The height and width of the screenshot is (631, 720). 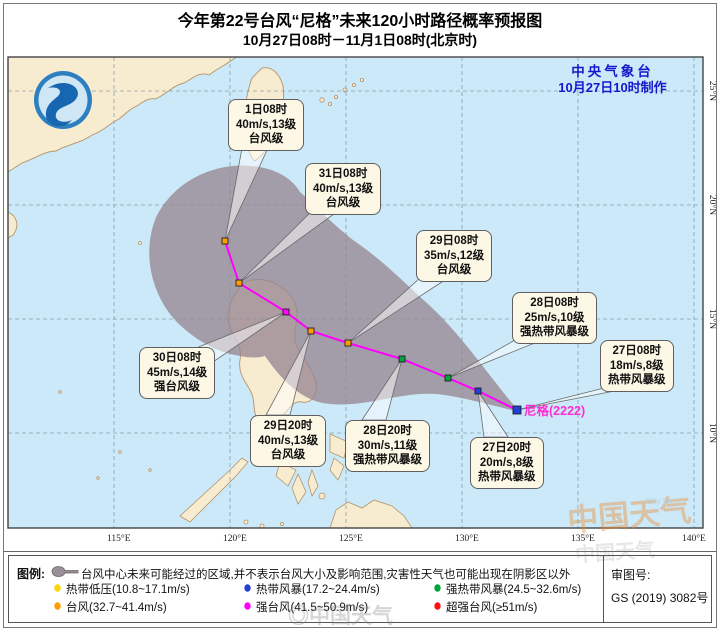 I want to click on callout-30d08: 30日08时 45m/s,14级 强台风级, so click(x=177, y=373).